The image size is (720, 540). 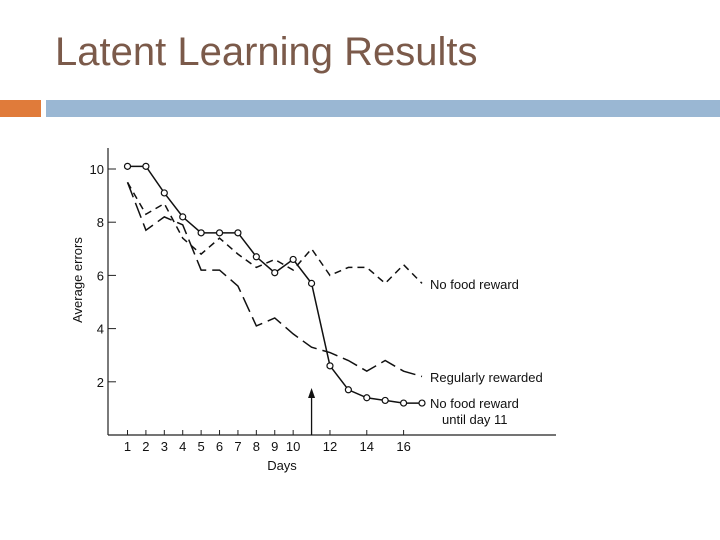 What do you see at coordinates (100, 222) in the screenshot?
I see `y-tick-label: 8` at bounding box center [100, 222].